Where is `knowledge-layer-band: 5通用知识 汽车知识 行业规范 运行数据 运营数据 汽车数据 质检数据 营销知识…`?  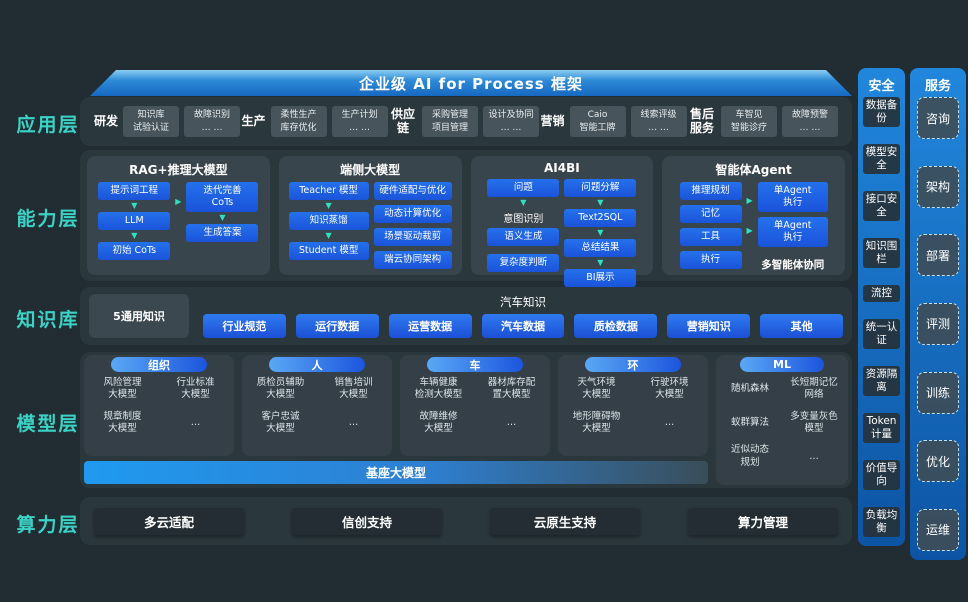 knowledge-layer-band: 5通用知识 汽车知识 行业规范 运行数据 运营数据 汽车数据 质检数据 营销知识… is located at coordinates (466, 316).